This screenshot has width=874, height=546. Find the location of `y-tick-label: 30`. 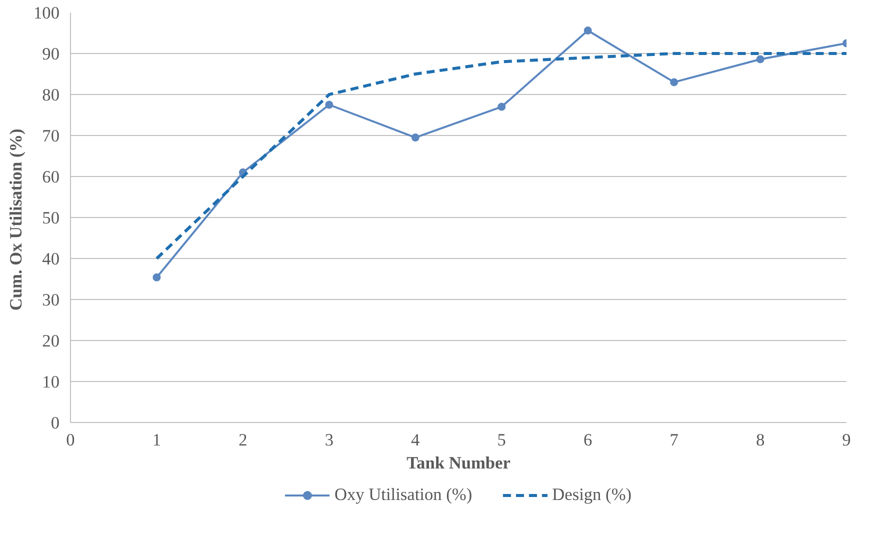

y-tick-label: 30 is located at coordinates (51, 300).